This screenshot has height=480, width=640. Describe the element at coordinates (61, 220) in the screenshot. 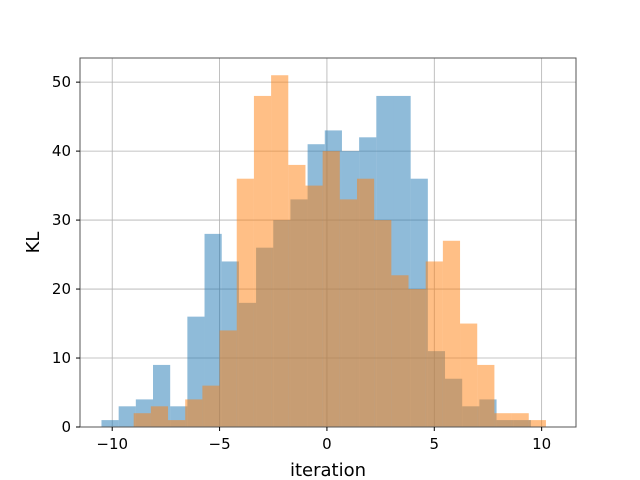

I see `y-tick-label: 30` at that location.